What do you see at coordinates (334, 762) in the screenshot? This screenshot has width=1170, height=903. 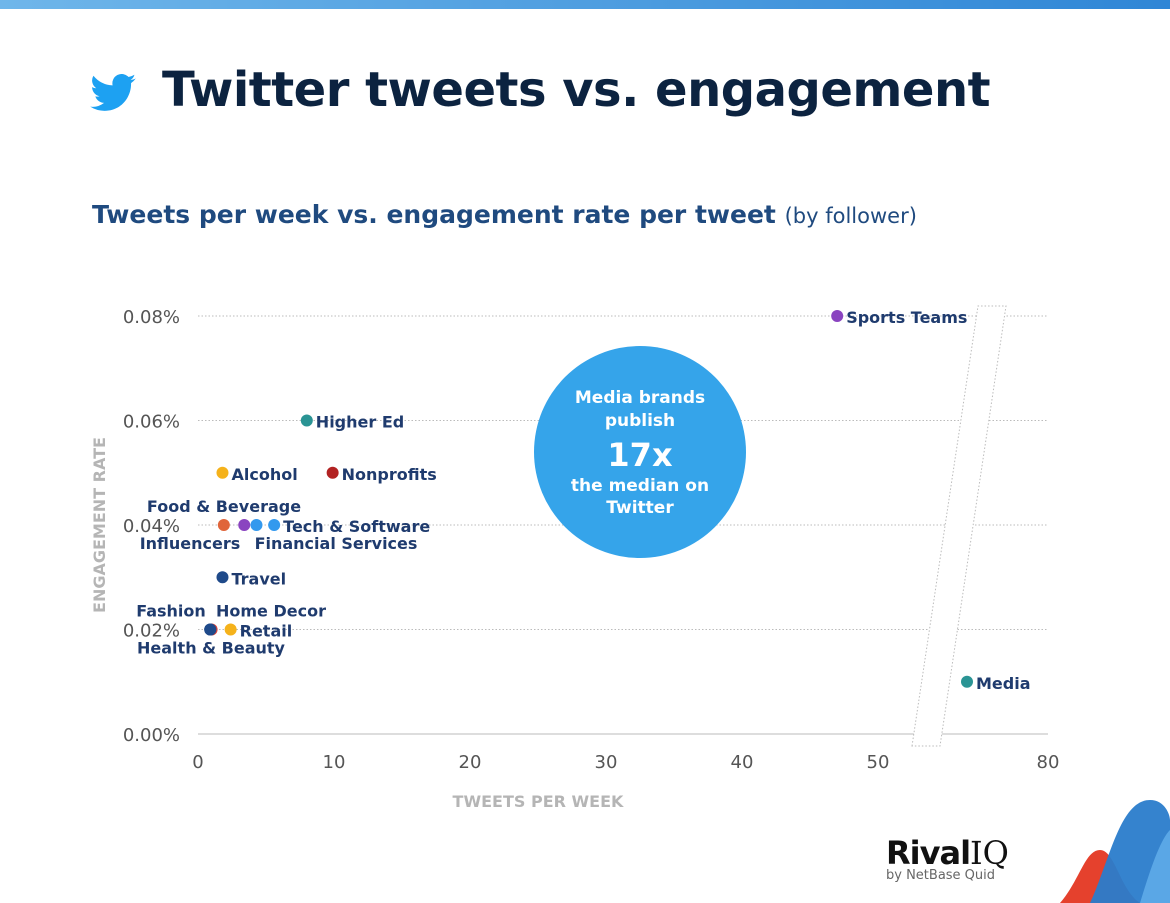 I see `x-tick-label: 10` at bounding box center [334, 762].